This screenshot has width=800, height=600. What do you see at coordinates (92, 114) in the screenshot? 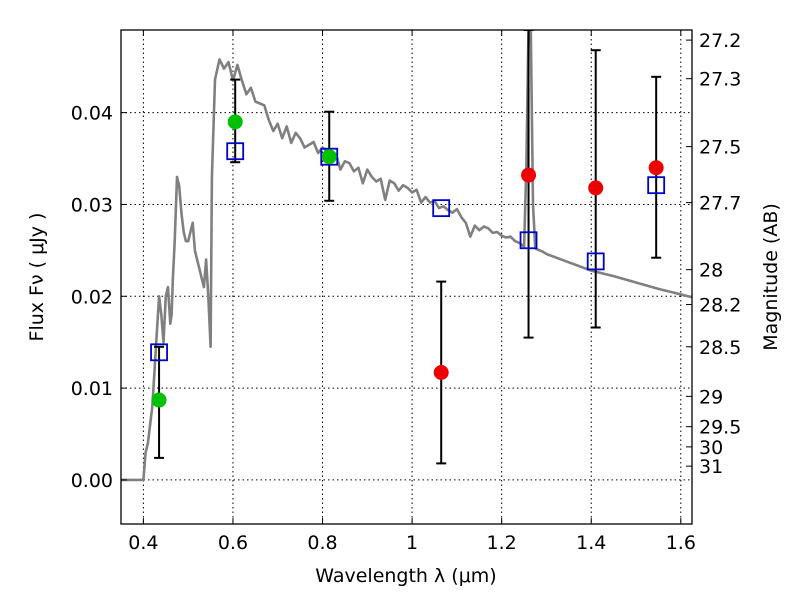
I see `y-tick-label: 0.04` at bounding box center [92, 114].